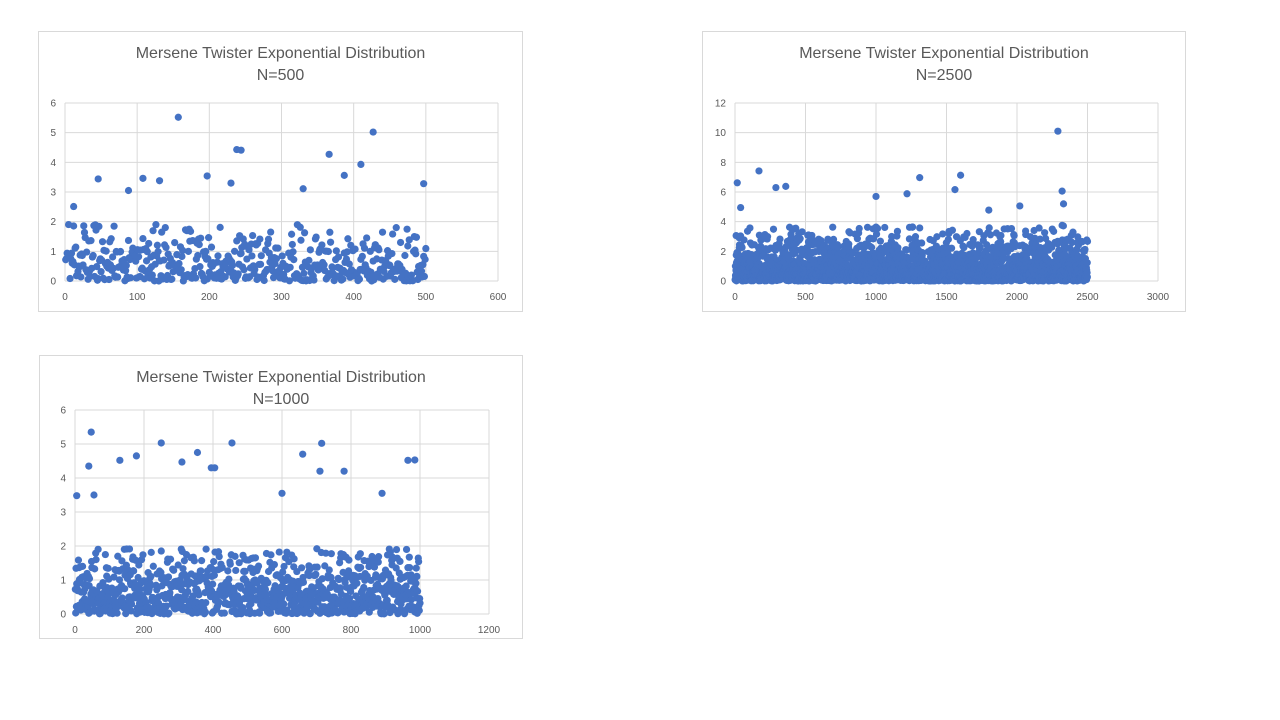 The width and height of the screenshot is (1280, 720). What do you see at coordinates (1087, 297) in the screenshot?
I see `x-tick-label: 2500` at bounding box center [1087, 297].